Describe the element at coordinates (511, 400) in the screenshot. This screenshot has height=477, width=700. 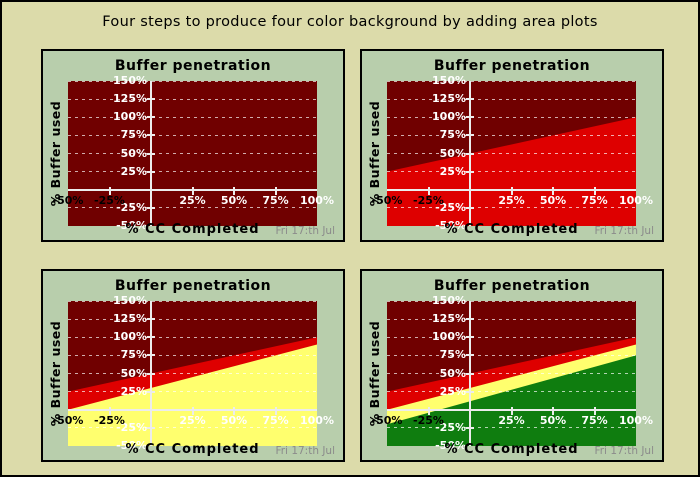
I see `green-zone-area` at that location.